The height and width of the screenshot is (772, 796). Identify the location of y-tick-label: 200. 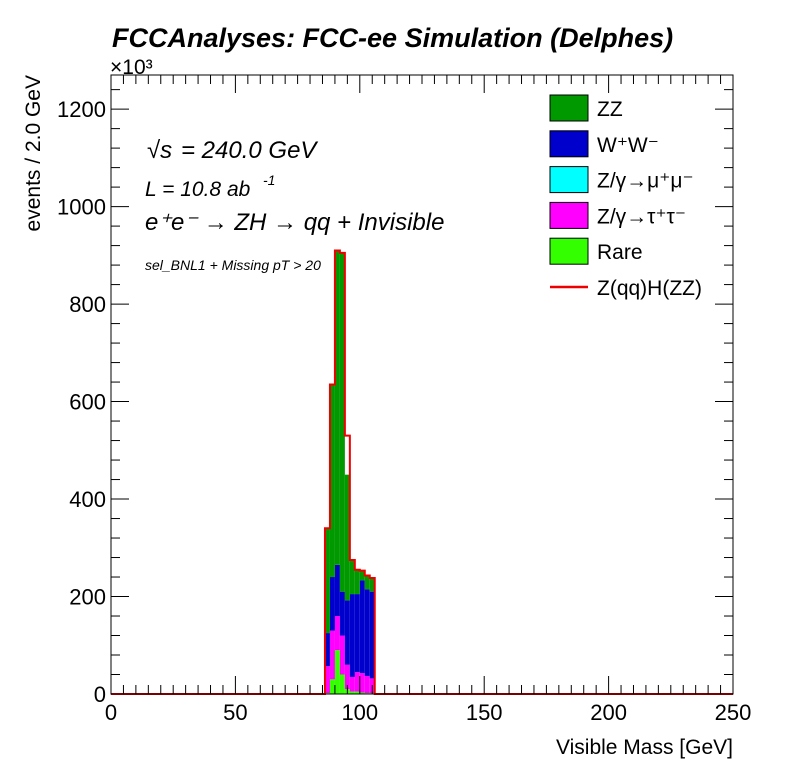
(87, 597).